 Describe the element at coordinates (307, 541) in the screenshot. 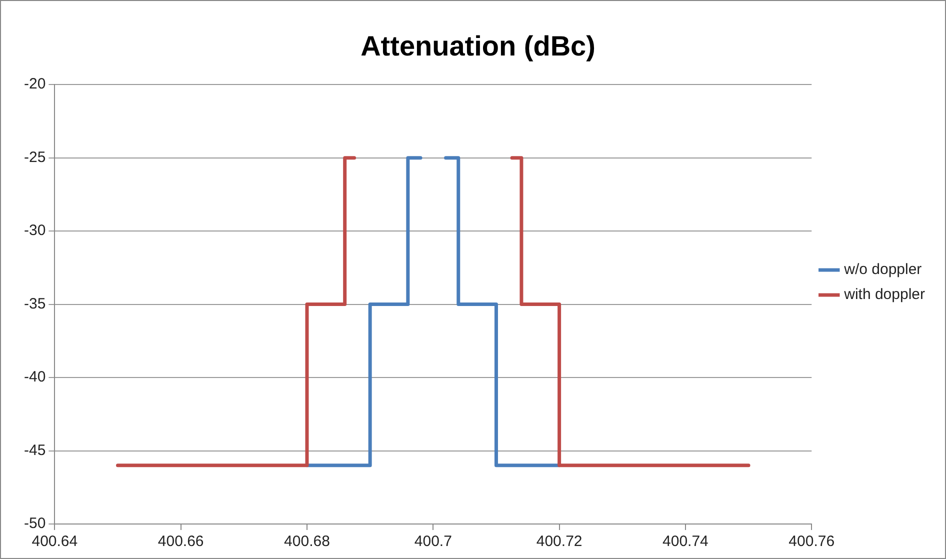

I see `x-tick-label: 400.68` at that location.